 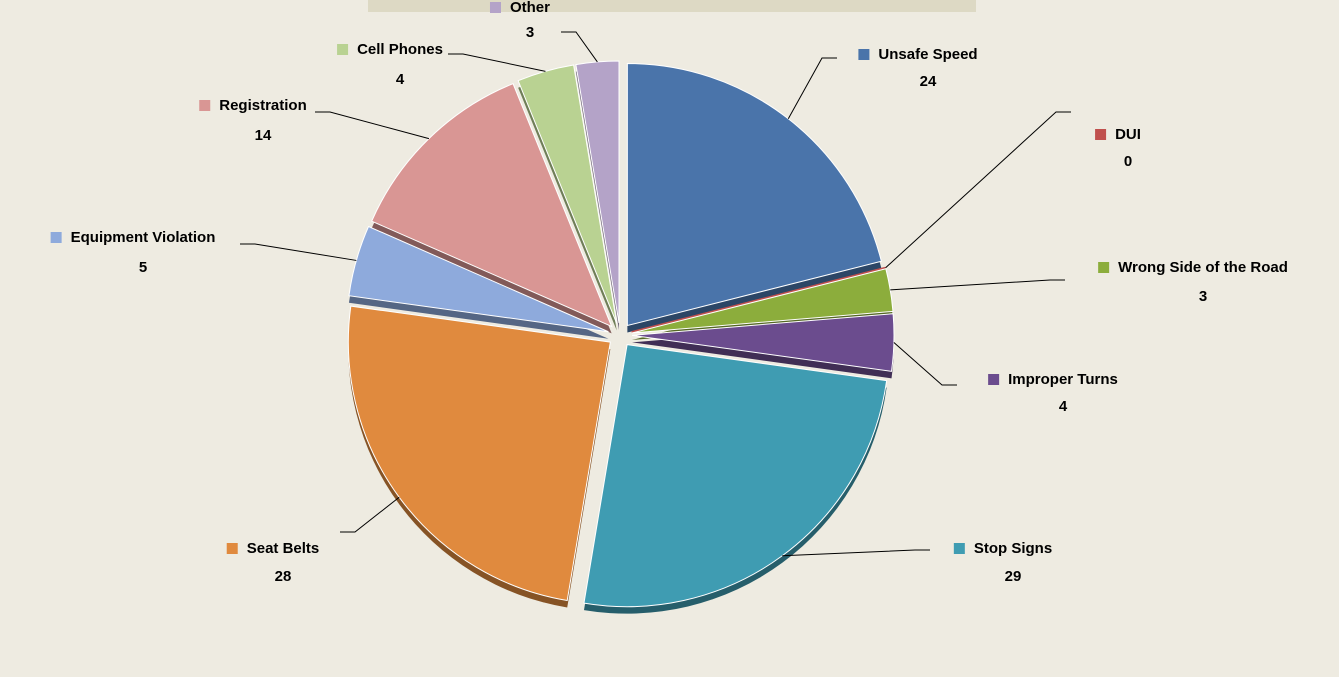 I want to click on slice-label: Unsafe Speed, so click(x=927, y=54).